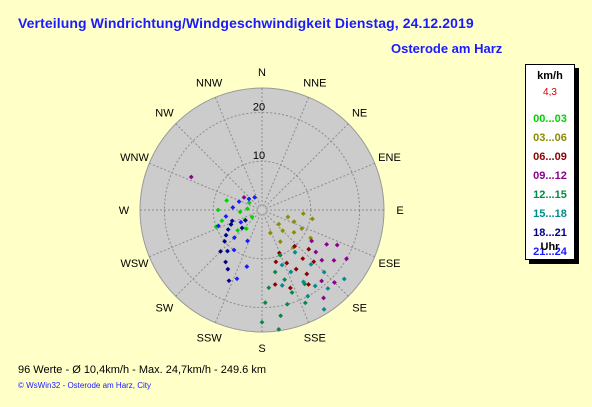  Describe the element at coordinates (550, 214) in the screenshot. I see `legend-item-5: 15...18` at that location.